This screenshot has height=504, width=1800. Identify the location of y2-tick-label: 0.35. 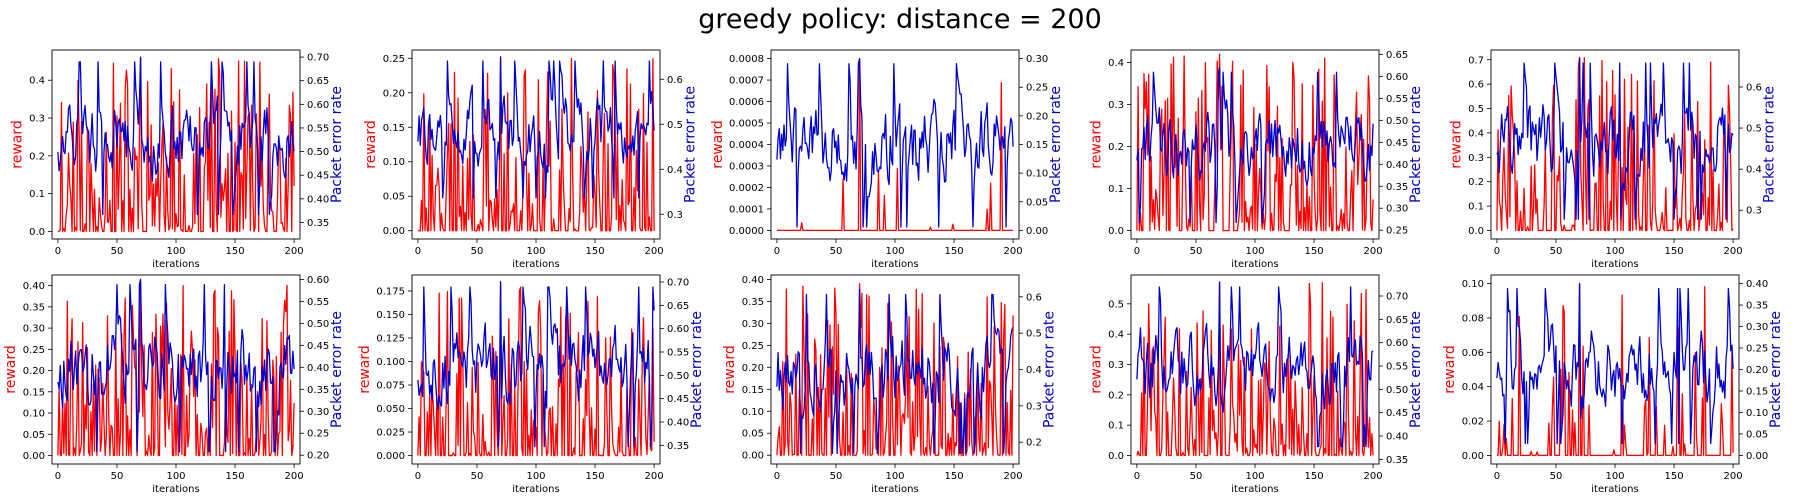
(318, 223).